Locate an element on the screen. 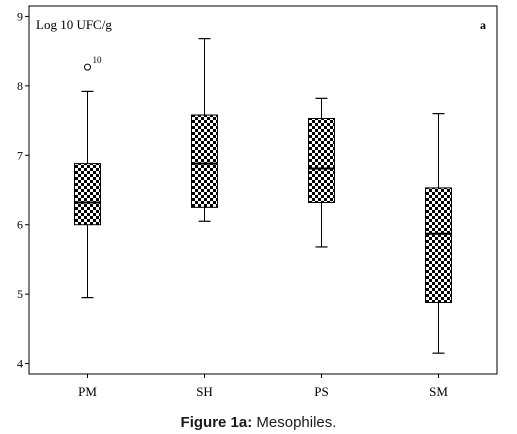 Image resolution: width=517 pixels, height=434 pixels. figure-caption: Figure 1a: Mesophiles. is located at coordinates (258, 422).